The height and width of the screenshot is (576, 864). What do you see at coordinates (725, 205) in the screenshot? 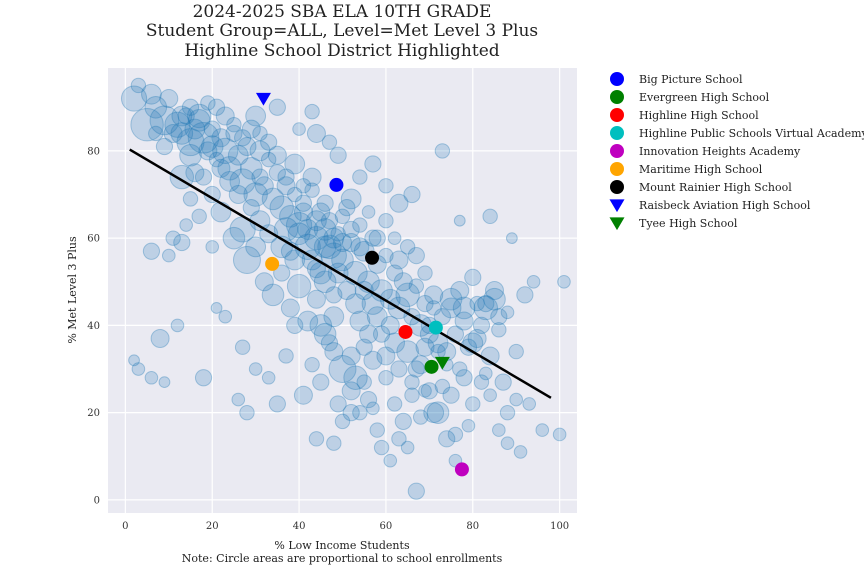
I see `legend-label: Raisbeck Aviation High School` at bounding box center [725, 205].